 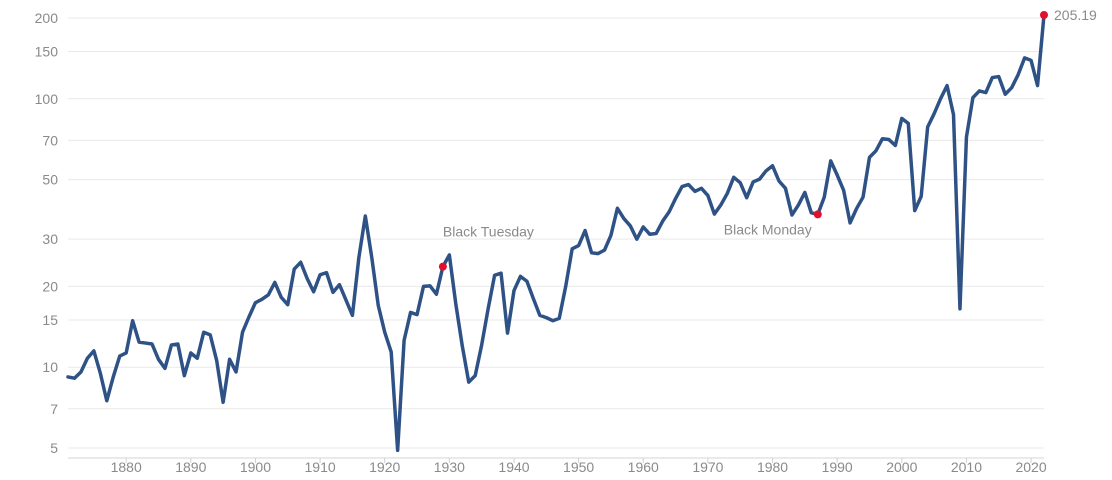 What do you see at coordinates (190, 467) in the screenshot?
I see `x-tick-label: 1890` at bounding box center [190, 467].